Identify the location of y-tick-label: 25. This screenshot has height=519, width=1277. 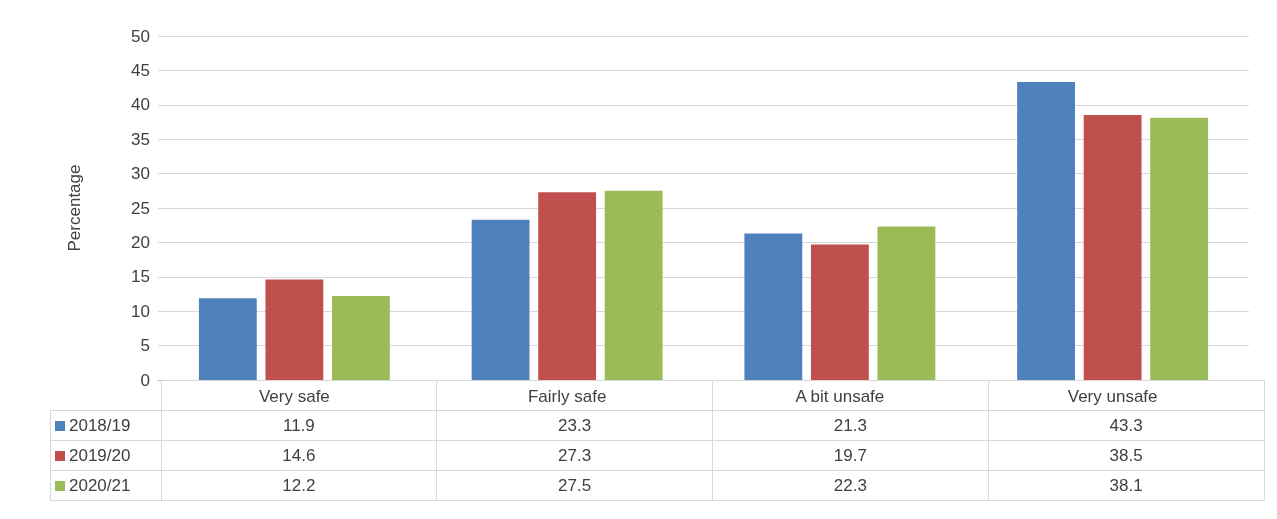
(140, 208).